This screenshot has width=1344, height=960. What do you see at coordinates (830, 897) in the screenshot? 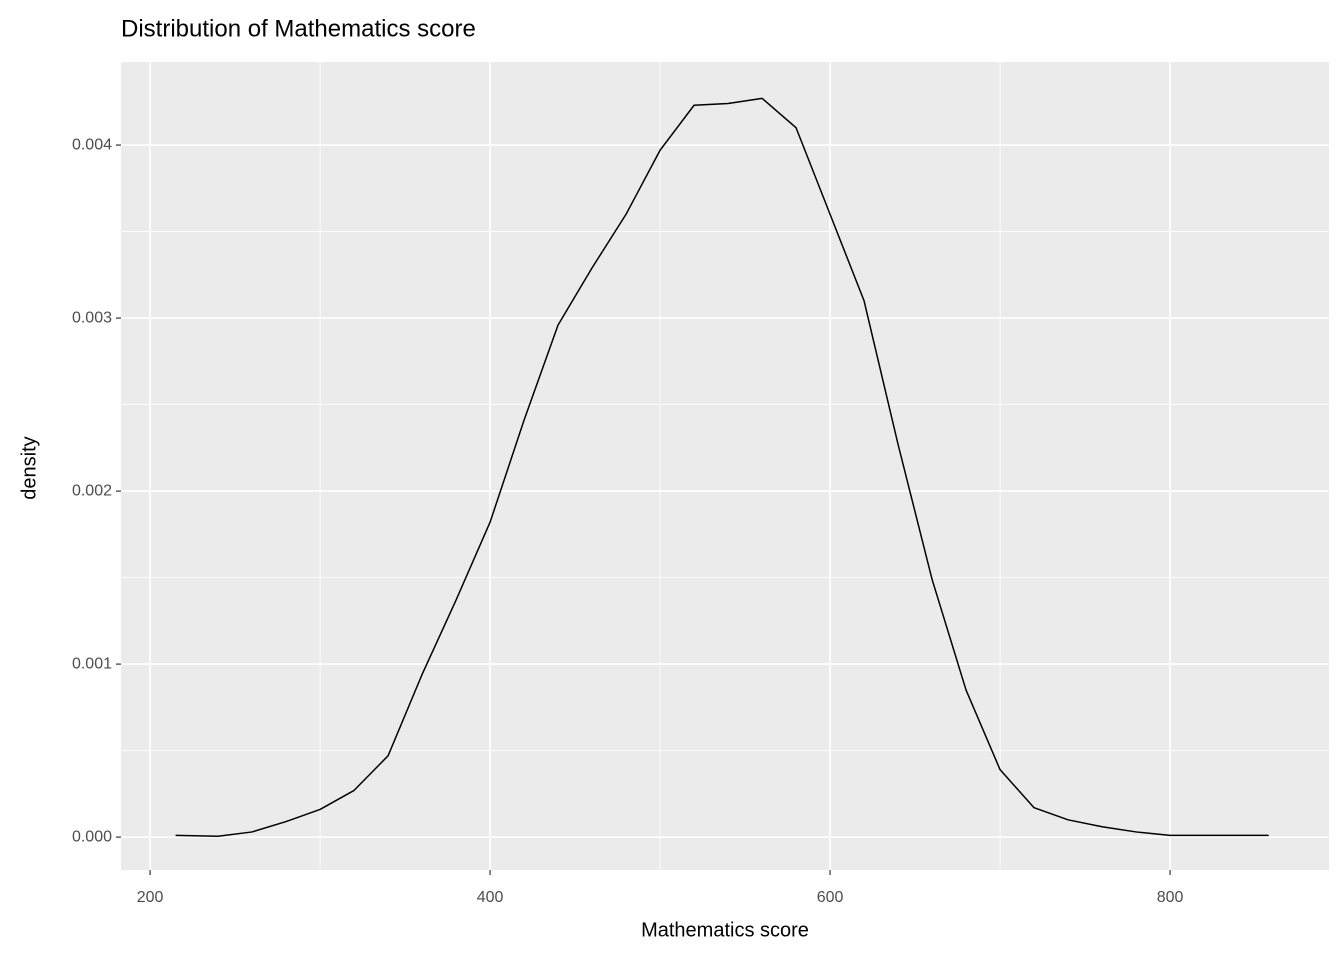
I see `x-tick-label: 600` at bounding box center [830, 897].